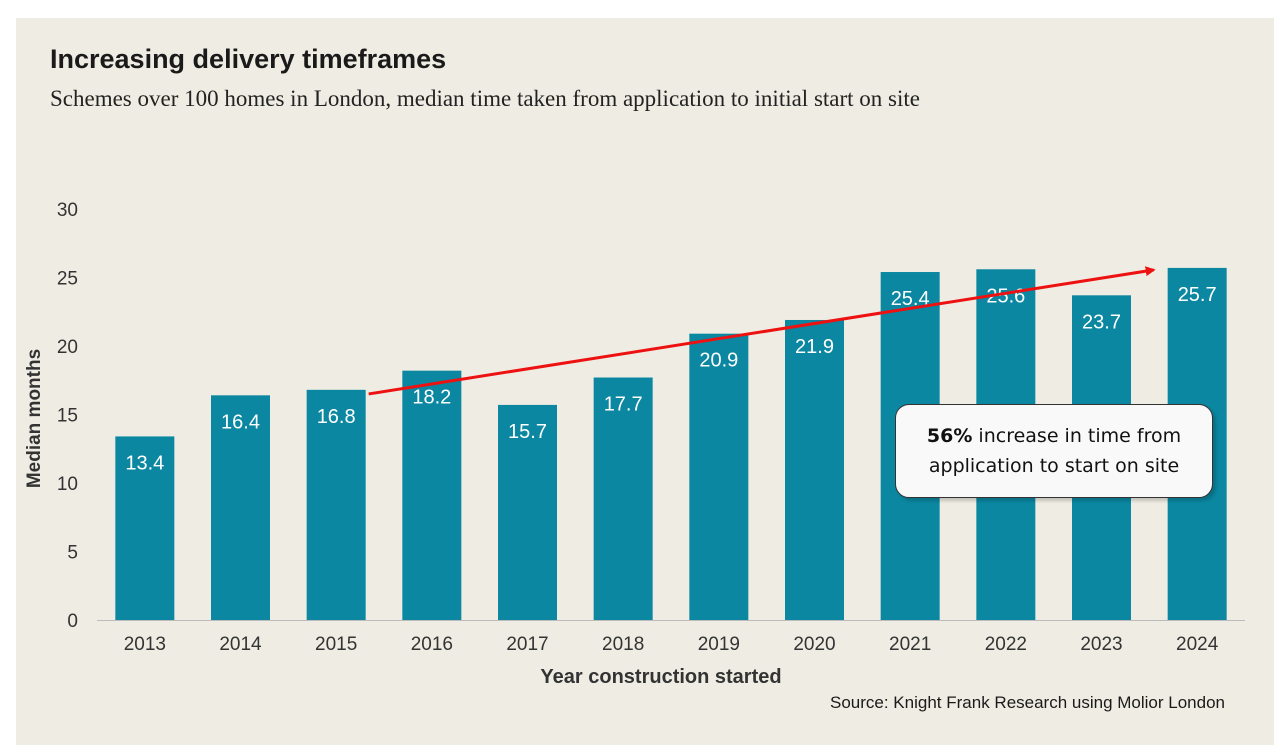  Describe the element at coordinates (623, 405) in the screenshot. I see `bar-value-label: 17.7` at that location.